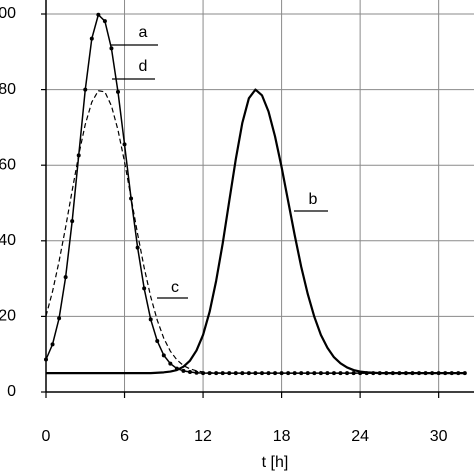 This screenshot has width=474, height=474. Describe the element at coordinates (8, 89) in the screenshot. I see `y-tick-label: 80` at that location.